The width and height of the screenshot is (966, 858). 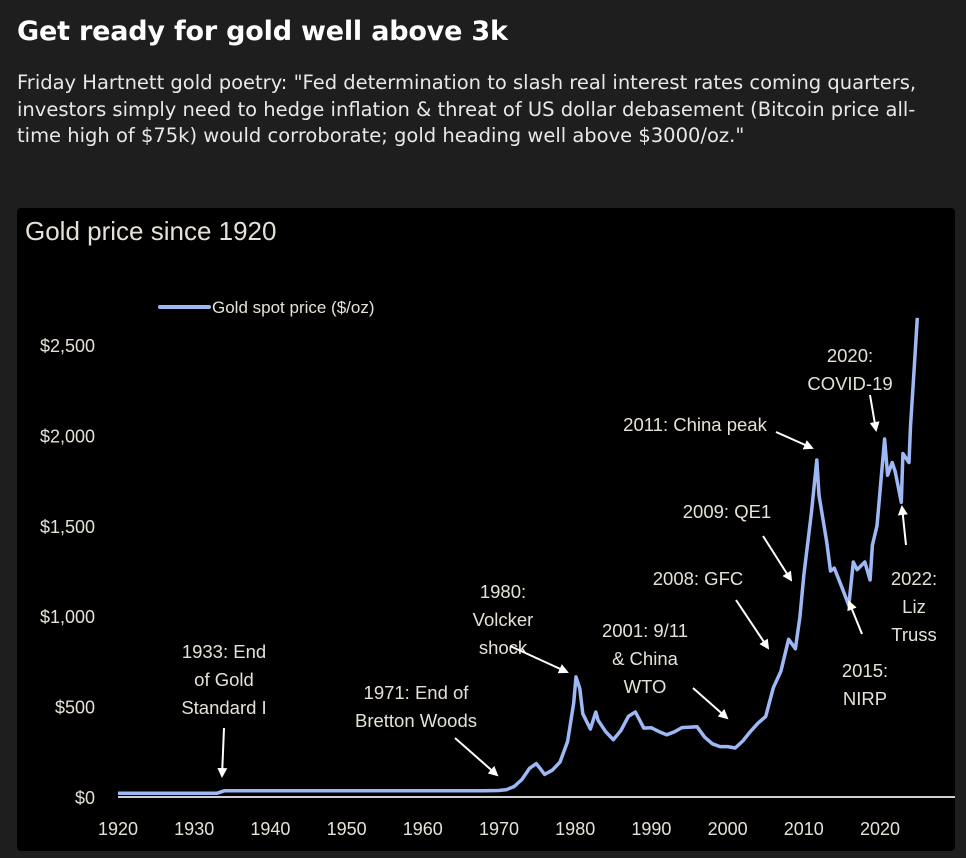 I want to click on annotation-label: 2022:, so click(x=914, y=578).